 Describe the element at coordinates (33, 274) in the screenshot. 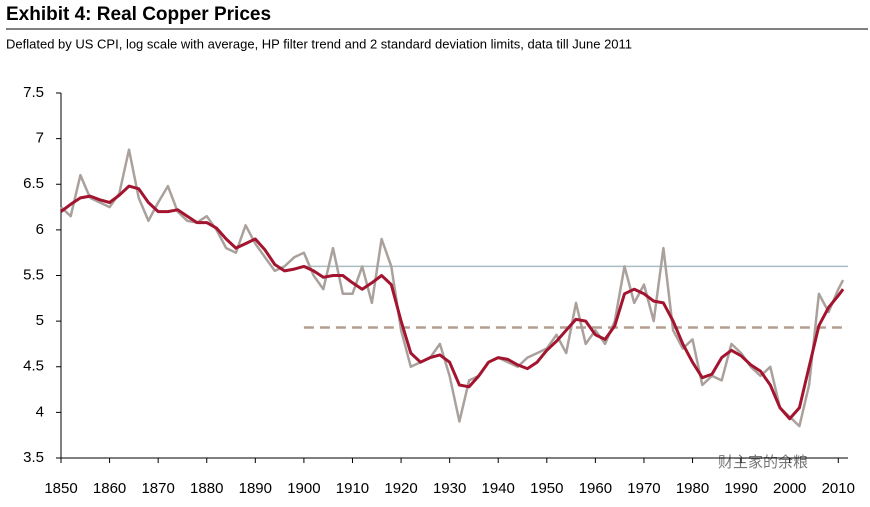

I see `y-tick-label: 5.5` at that location.